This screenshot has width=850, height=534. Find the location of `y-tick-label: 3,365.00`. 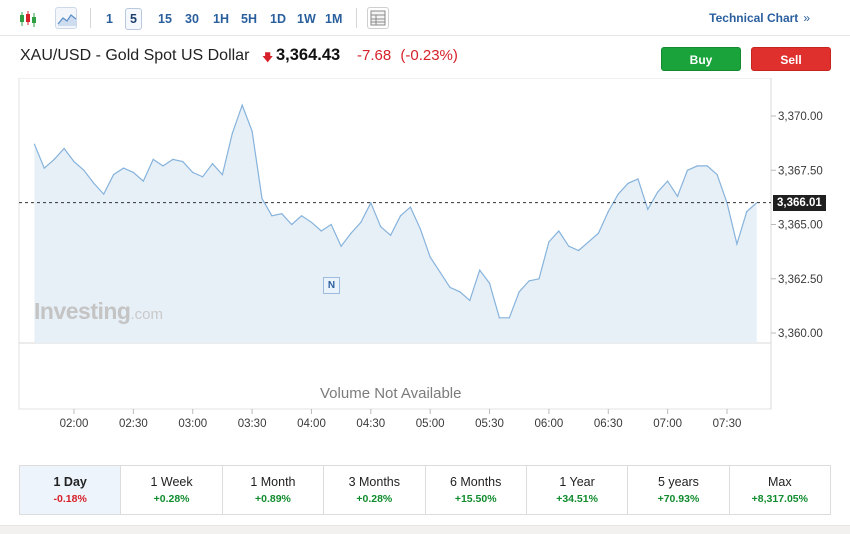

y-tick-label: 3,365.00 is located at coordinates (800, 226).